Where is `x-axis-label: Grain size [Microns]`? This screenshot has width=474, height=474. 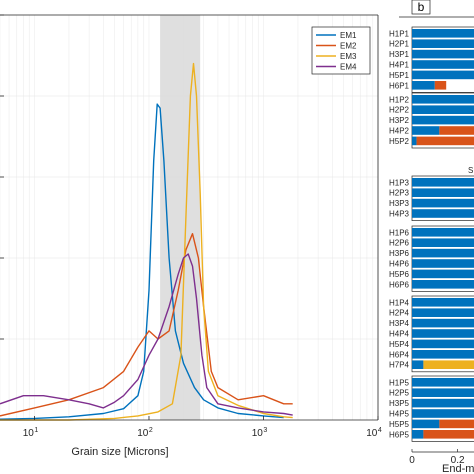 x-axis-label: Grain size [Microns] is located at coordinates (119, 452).